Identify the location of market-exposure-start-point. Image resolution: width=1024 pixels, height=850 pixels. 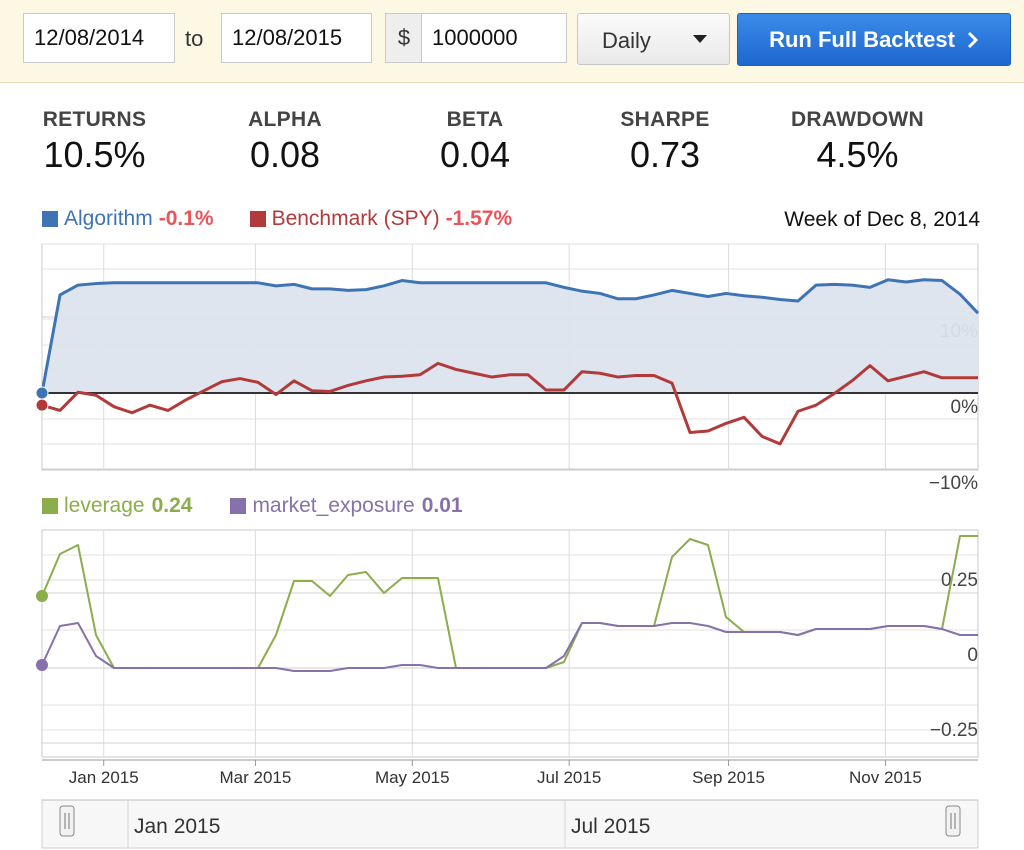
(42, 665).